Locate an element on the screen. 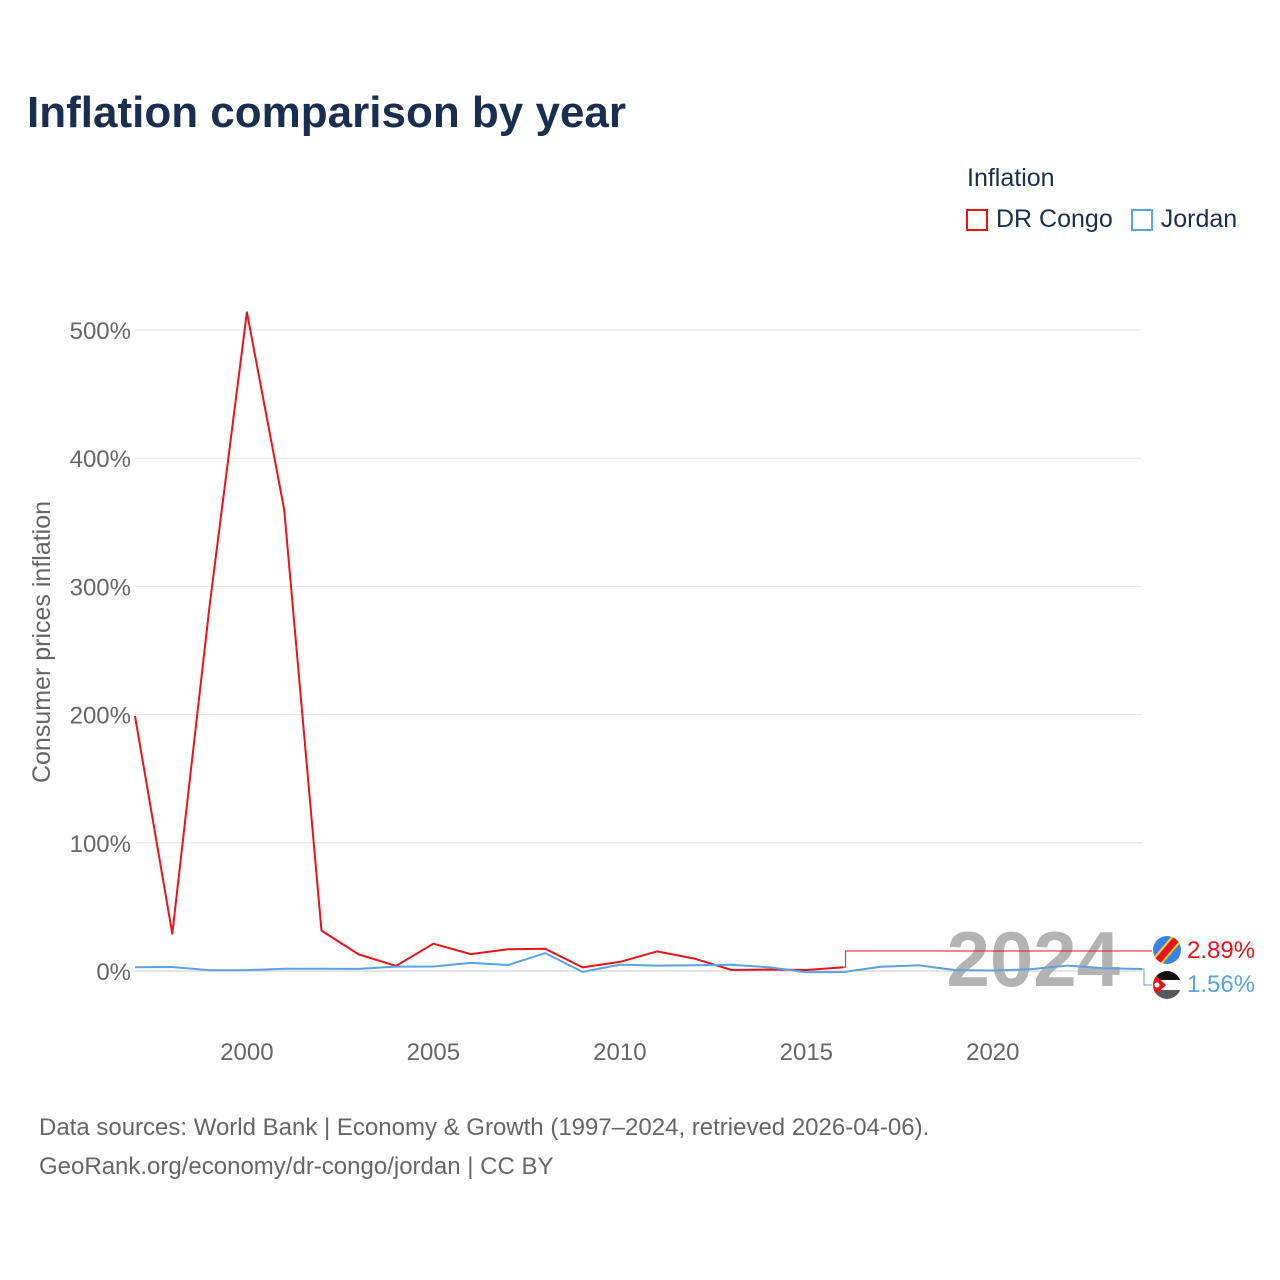 The height and width of the screenshot is (1280, 1280). y-tick-label: 500% is located at coordinates (100, 331).